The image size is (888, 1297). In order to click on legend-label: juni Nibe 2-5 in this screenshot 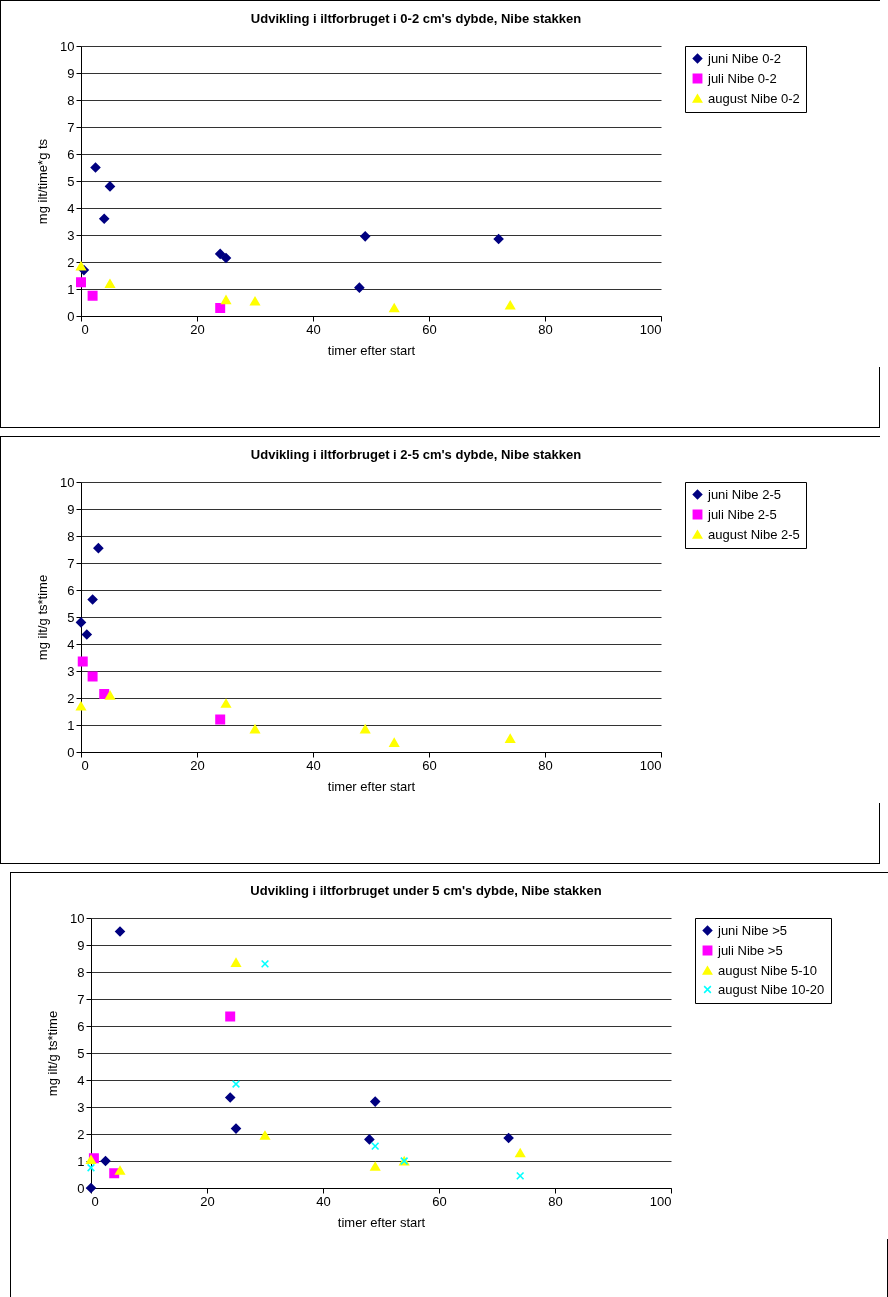, I will do `click(744, 494)`.